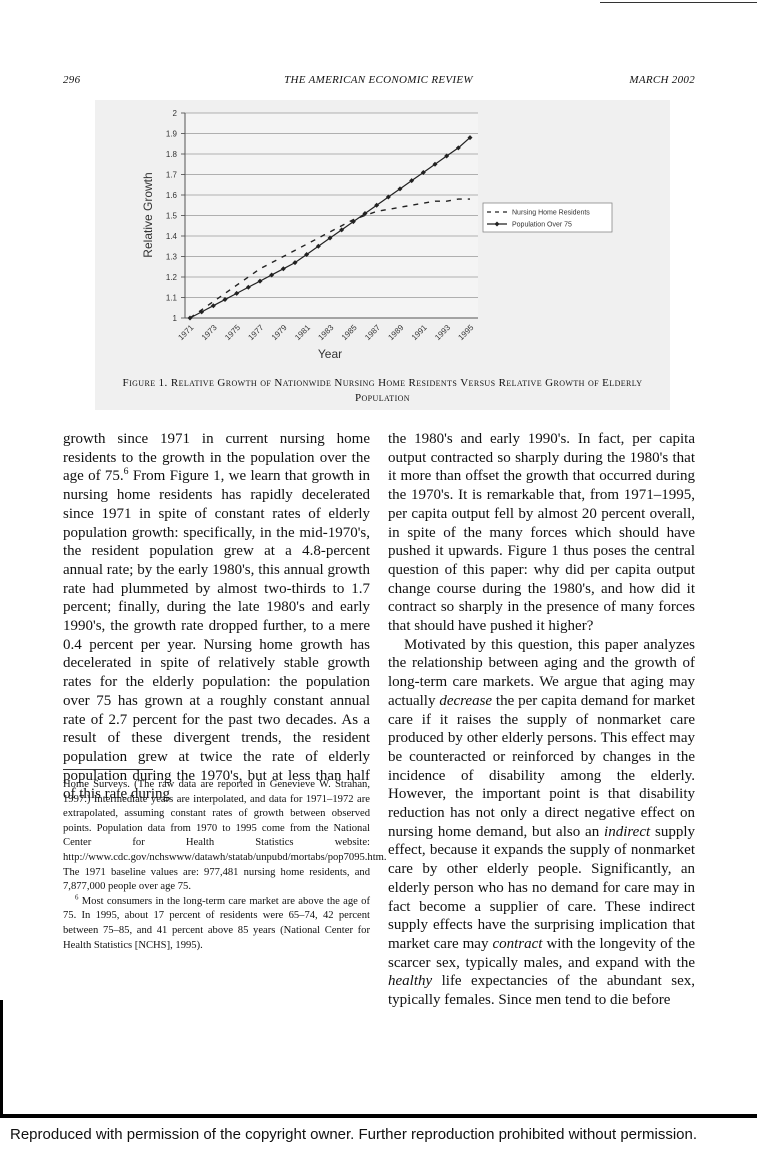 The image size is (757, 1166). What do you see at coordinates (172, 298) in the screenshot?
I see `y-tick-label: 1.1` at bounding box center [172, 298].